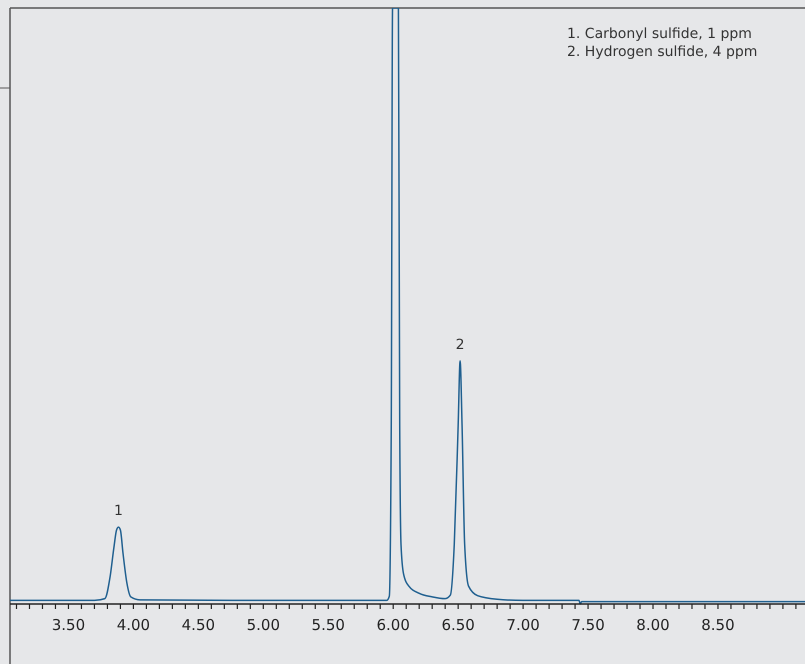  I want to click on x-tick-label: 5.00, so click(263, 625).